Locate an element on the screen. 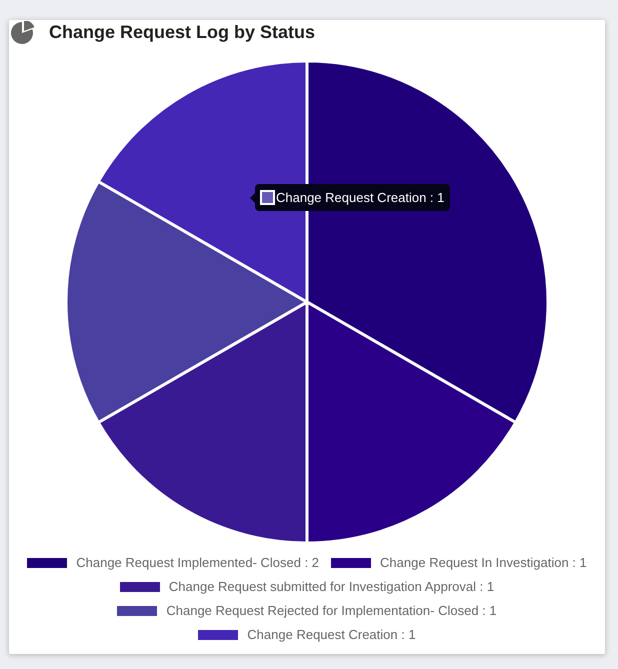 The width and height of the screenshot is (618, 669). legend-label: Change Request Rejected for Implementation- Closed : 1 is located at coordinates (331, 611).